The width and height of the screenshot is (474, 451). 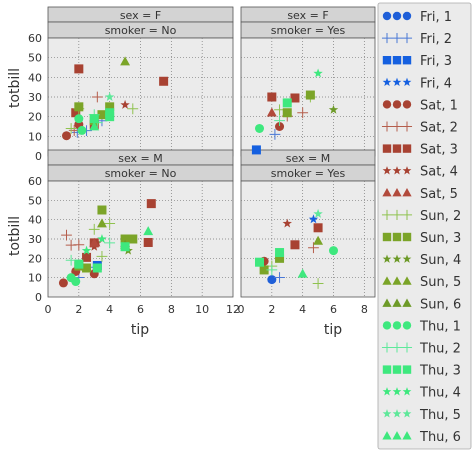 I want to click on legend-label: Fri, 3, so click(x=436, y=61).